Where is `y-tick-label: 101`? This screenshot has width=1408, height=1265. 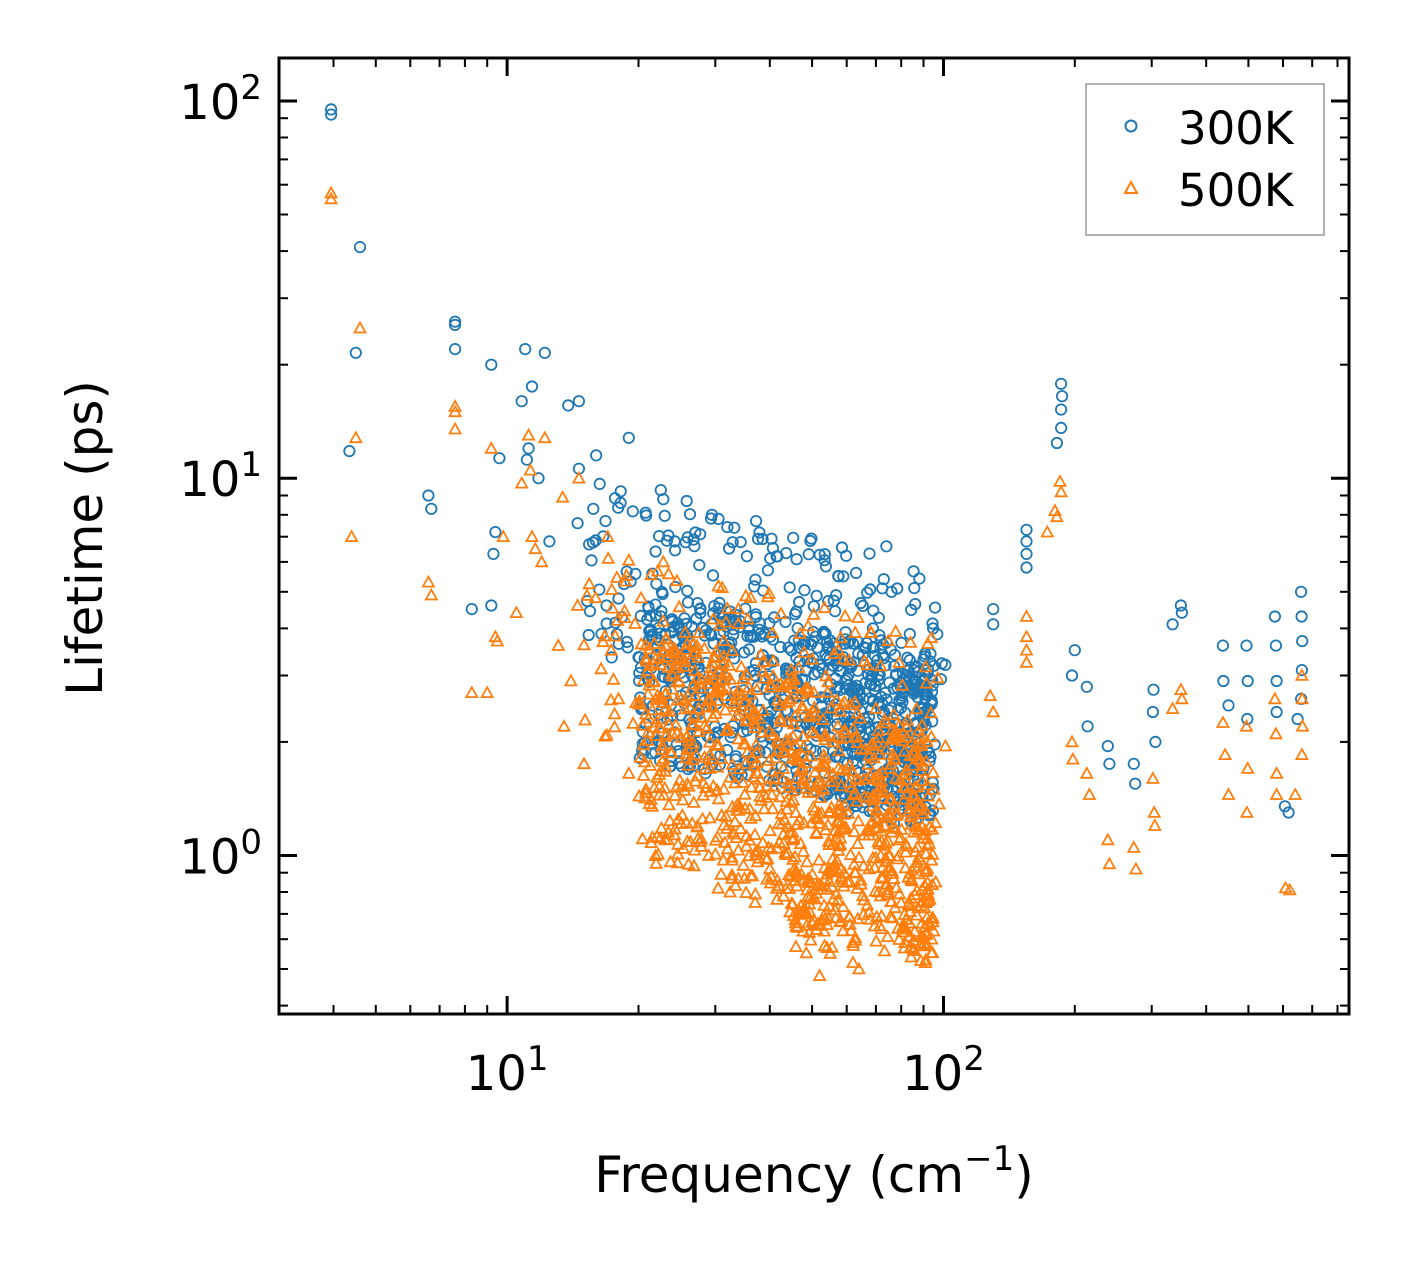
y-tick-label: 101 is located at coordinates (220, 476).